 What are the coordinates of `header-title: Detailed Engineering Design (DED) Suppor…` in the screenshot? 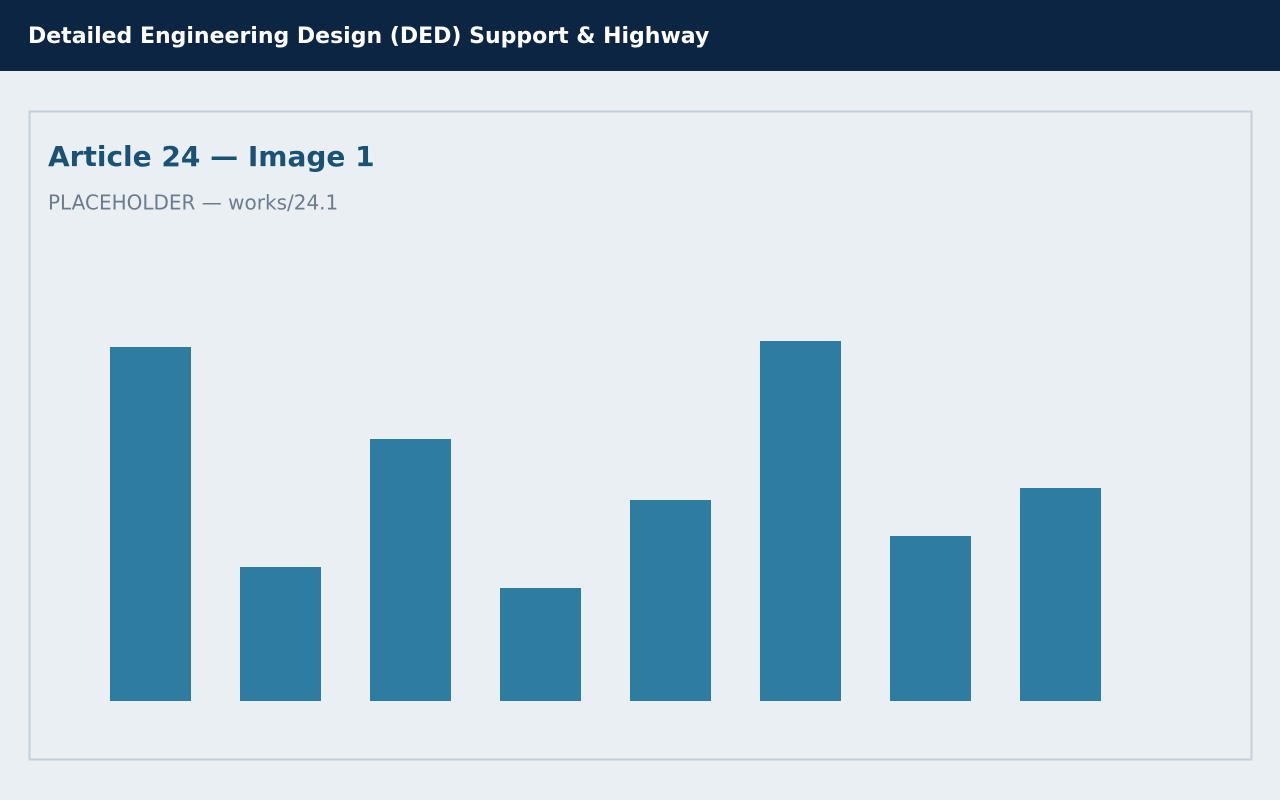 It's located at (368, 36).